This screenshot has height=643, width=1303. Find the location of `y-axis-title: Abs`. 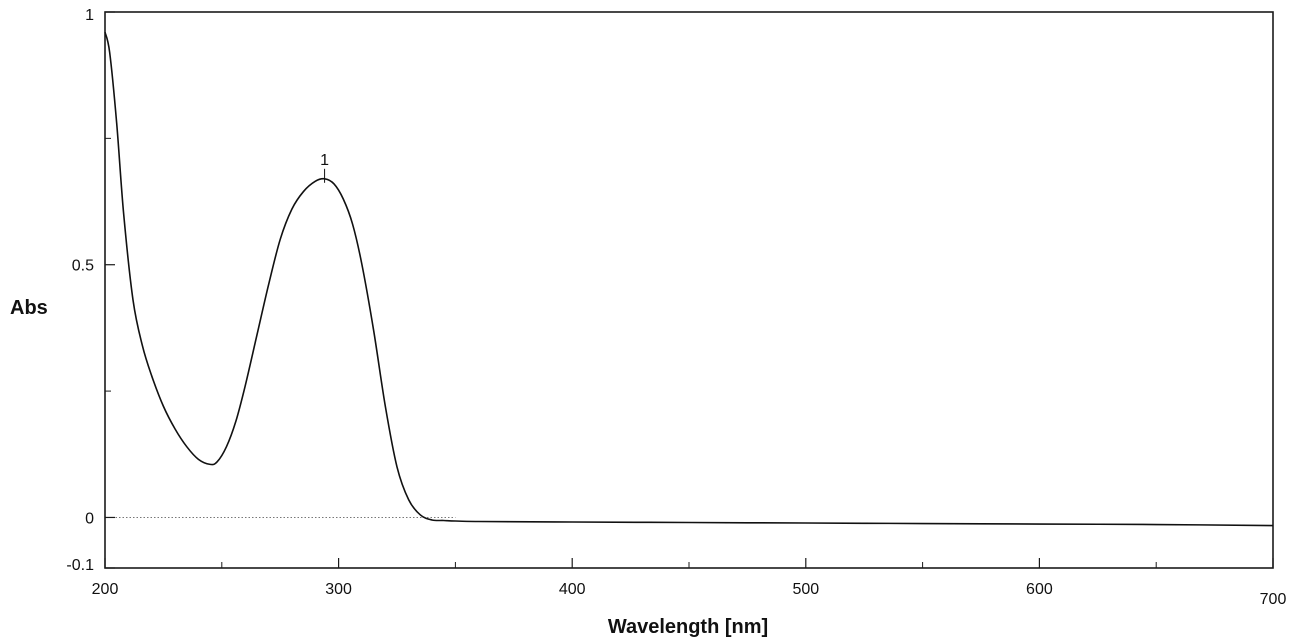

y-axis-title: Abs is located at coordinates (29, 308).